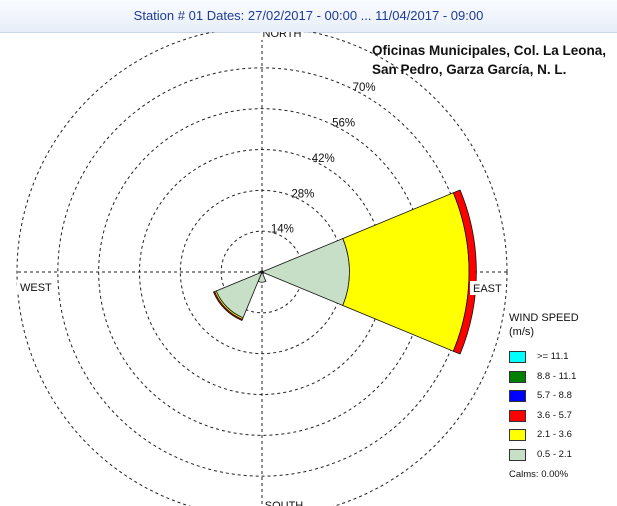 Image resolution: width=617 pixels, height=506 pixels. I want to click on dates-label: Dates:, so click(225, 15).